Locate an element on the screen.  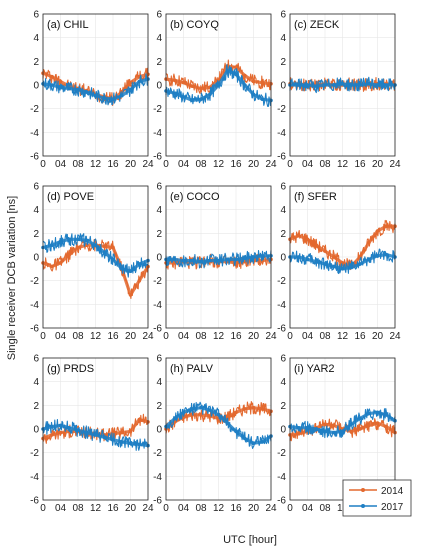
panel-title: (h) PALV is located at coordinates (192, 369).